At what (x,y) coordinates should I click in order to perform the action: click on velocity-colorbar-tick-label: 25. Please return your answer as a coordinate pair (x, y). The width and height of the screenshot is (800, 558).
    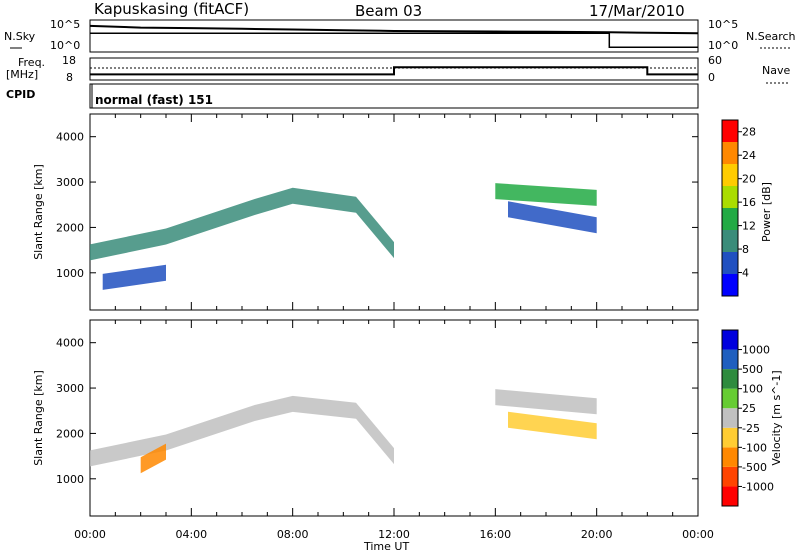
    Looking at the image, I should click on (749, 408).